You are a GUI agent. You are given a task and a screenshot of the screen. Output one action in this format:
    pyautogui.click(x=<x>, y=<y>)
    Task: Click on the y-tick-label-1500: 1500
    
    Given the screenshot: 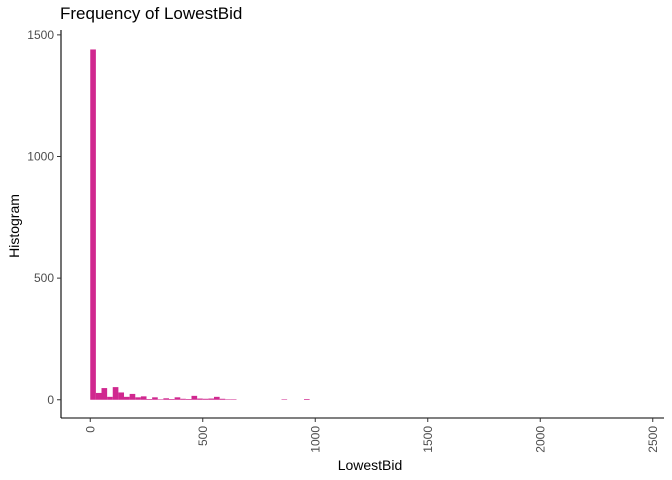 What is the action you would take?
    pyautogui.click(x=40, y=35)
    